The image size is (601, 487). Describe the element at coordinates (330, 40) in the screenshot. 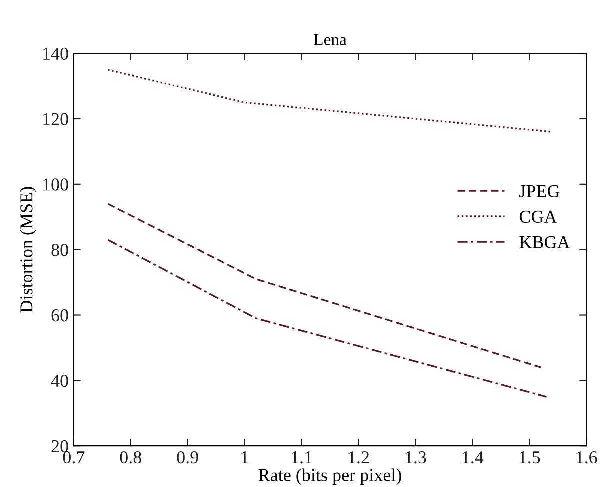

I see `chart-title: Lena` at that location.